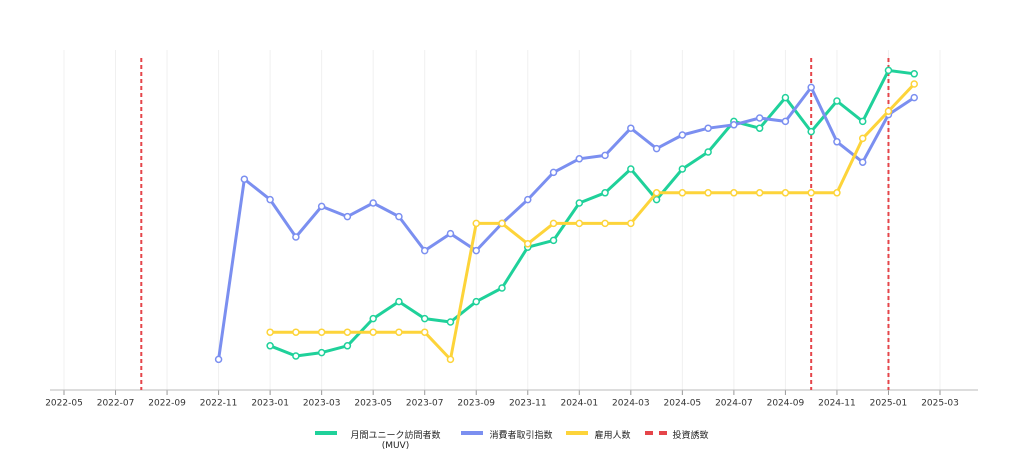  What do you see at coordinates (373, 404) in the screenshot?
I see `x-tick-label: 2023-05` at bounding box center [373, 404].